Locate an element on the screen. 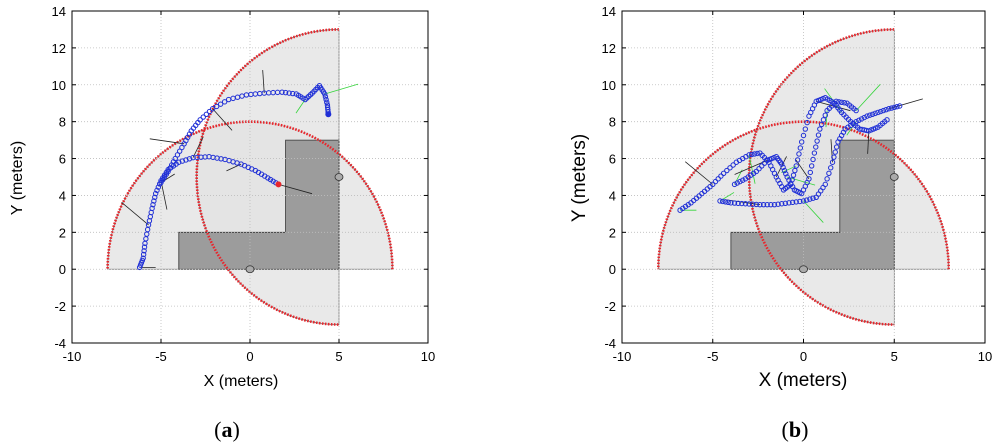 Image resolution: width=1000 pixels, height=447 pixels. b-y-tick-label-5: 6 is located at coordinates (612, 159).